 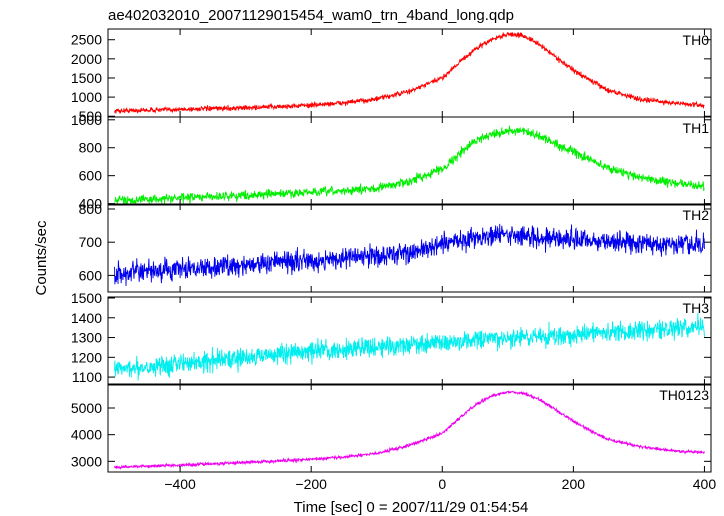 What do you see at coordinates (91, 204) in the screenshot?
I see `y-tick-label: 400` at bounding box center [91, 204].